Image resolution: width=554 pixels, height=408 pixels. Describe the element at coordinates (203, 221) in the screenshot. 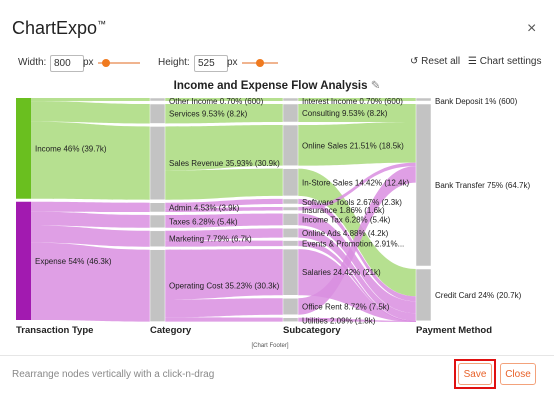

I see `label-category-4: Taxes 6.28% (5.4k)` at that location.